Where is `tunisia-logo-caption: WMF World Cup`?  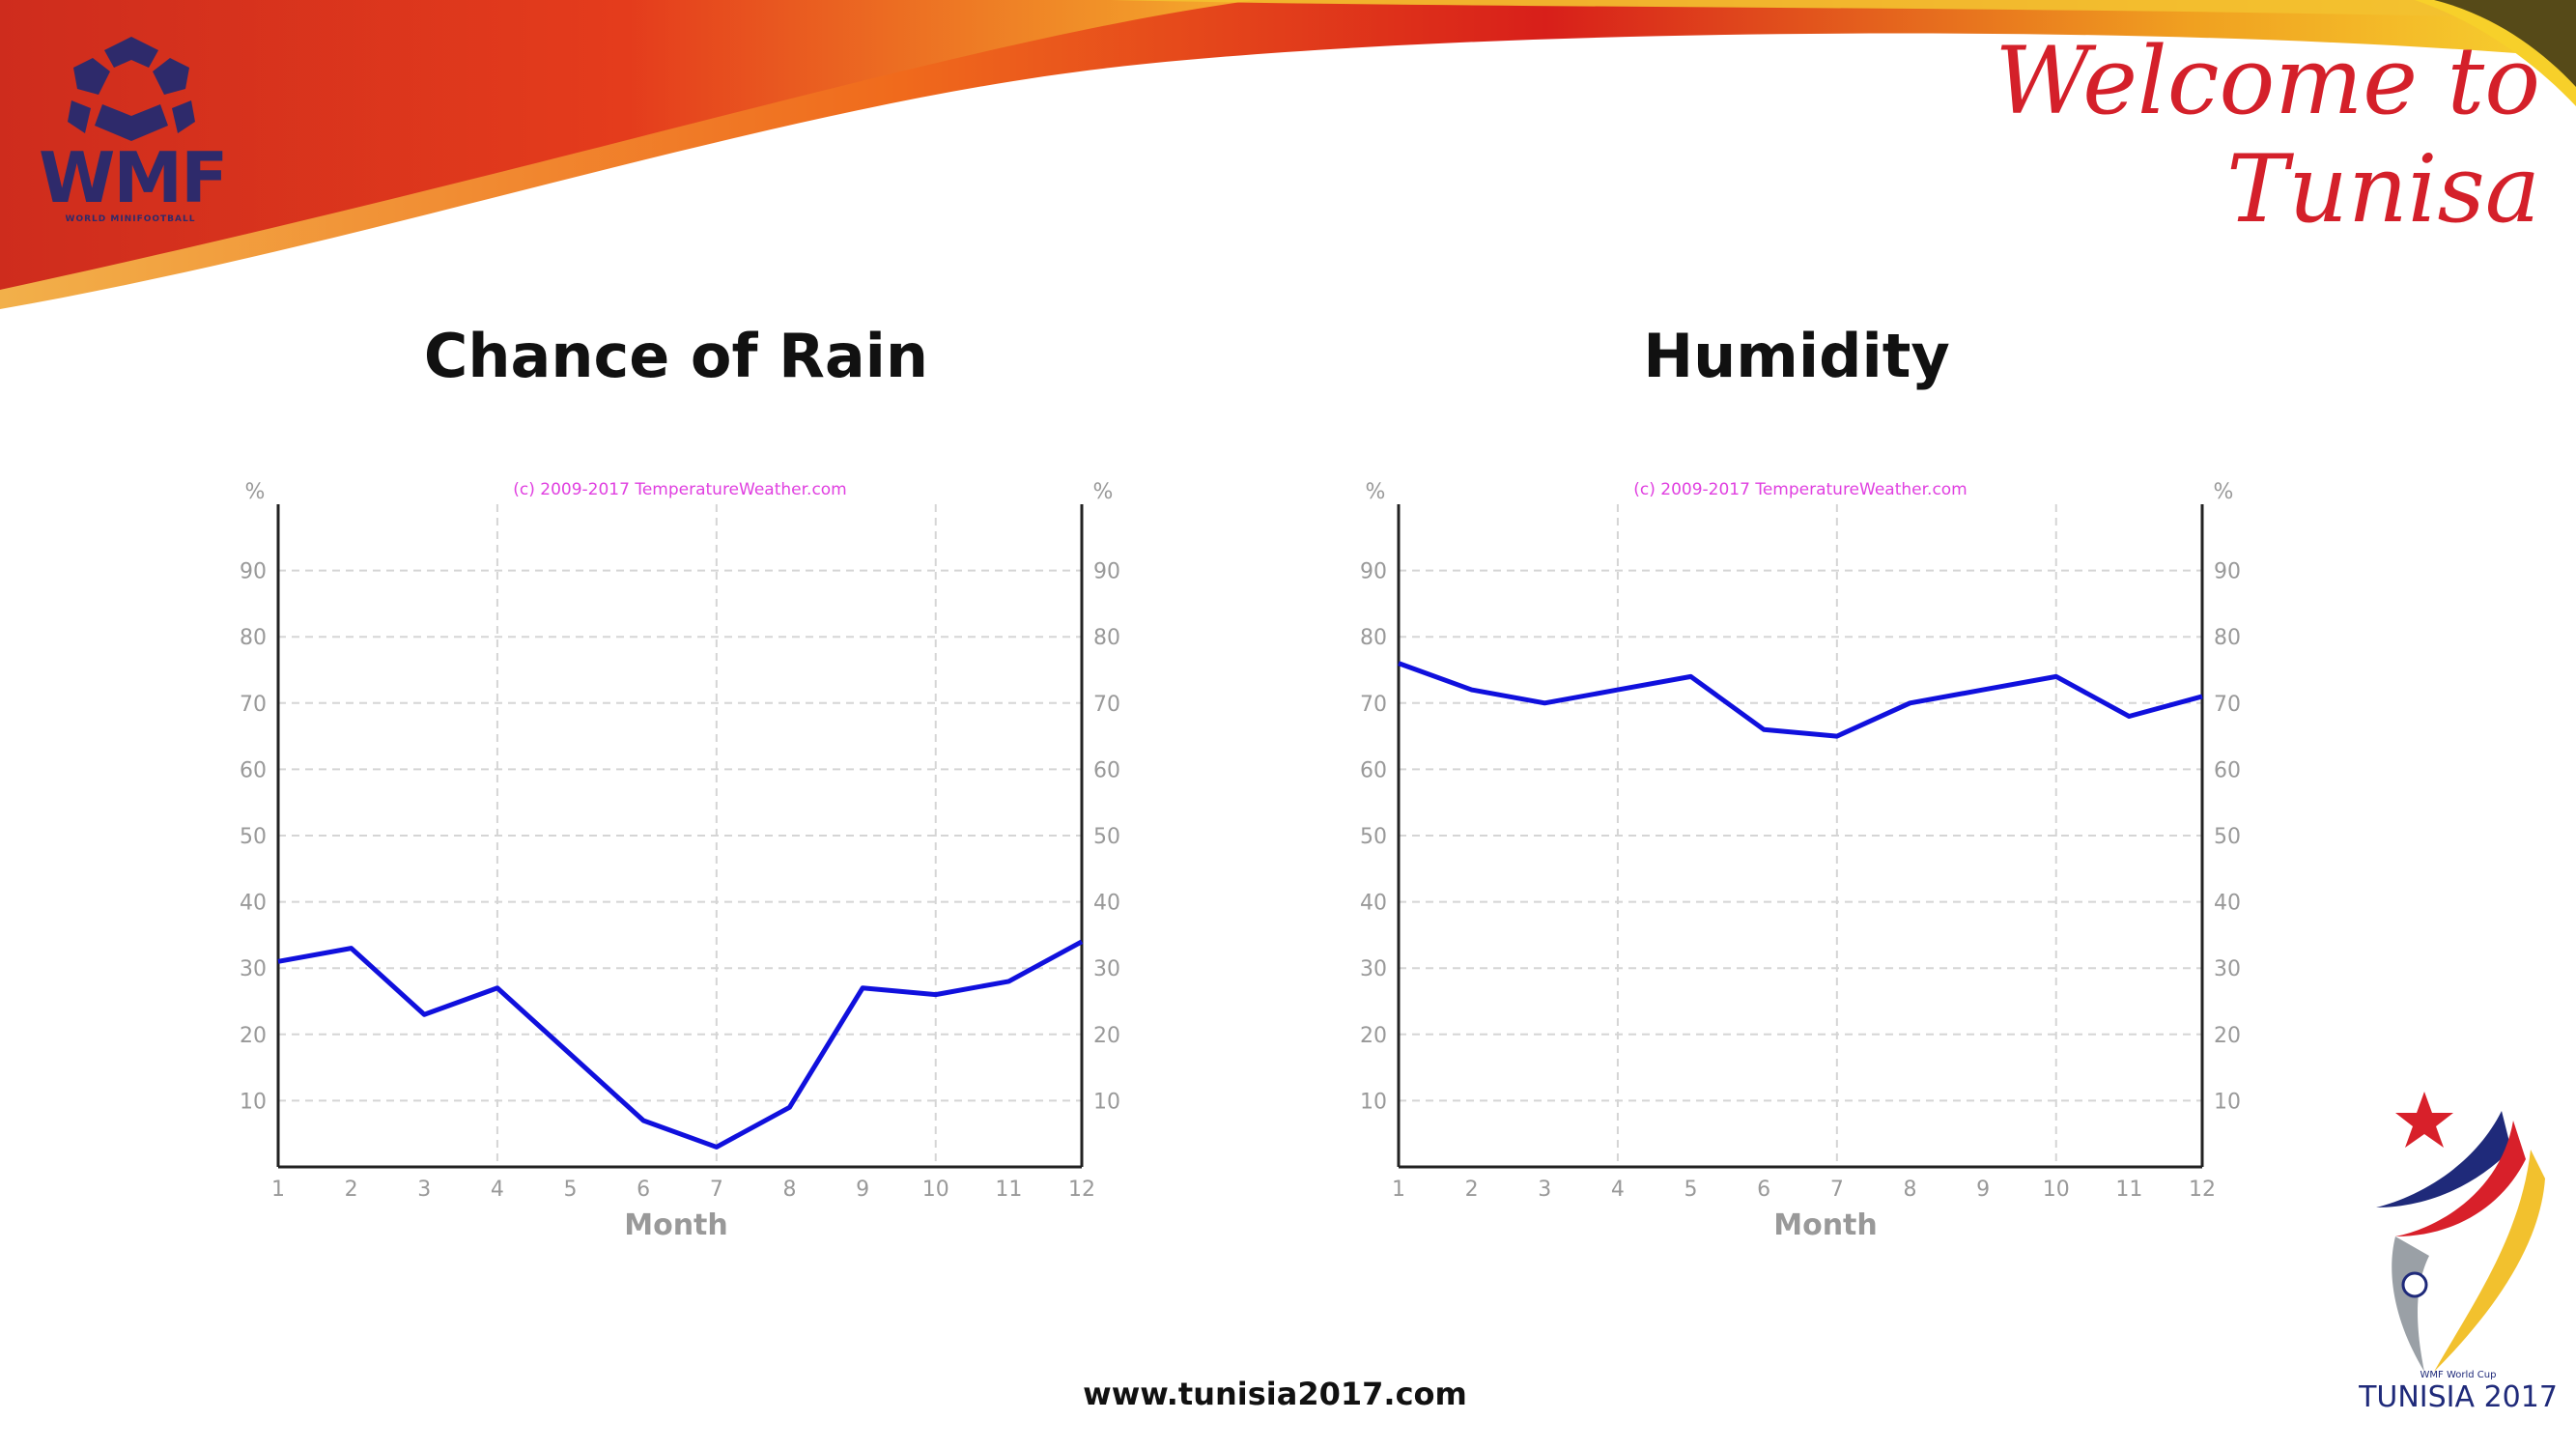
tunisia-logo-caption: WMF World Cup is located at coordinates (2458, 1375).